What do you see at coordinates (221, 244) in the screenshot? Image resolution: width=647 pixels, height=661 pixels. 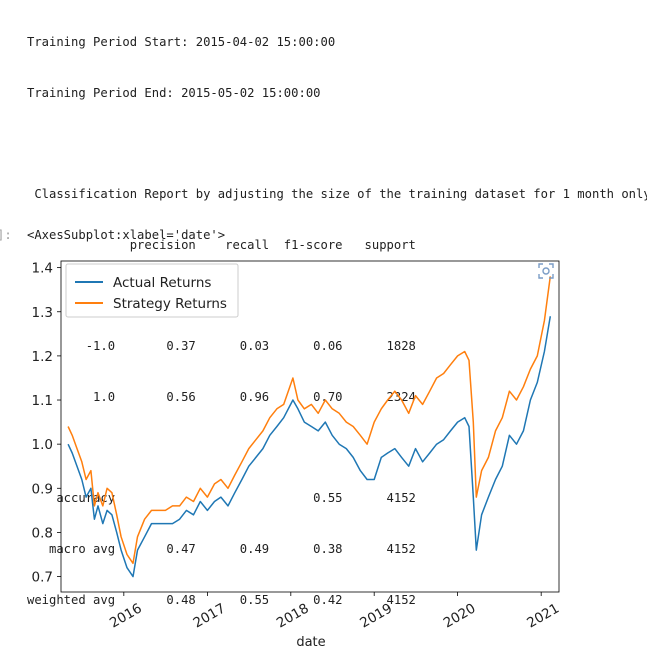 I see `output-line: precision recall f1-score support` at bounding box center [221, 244].